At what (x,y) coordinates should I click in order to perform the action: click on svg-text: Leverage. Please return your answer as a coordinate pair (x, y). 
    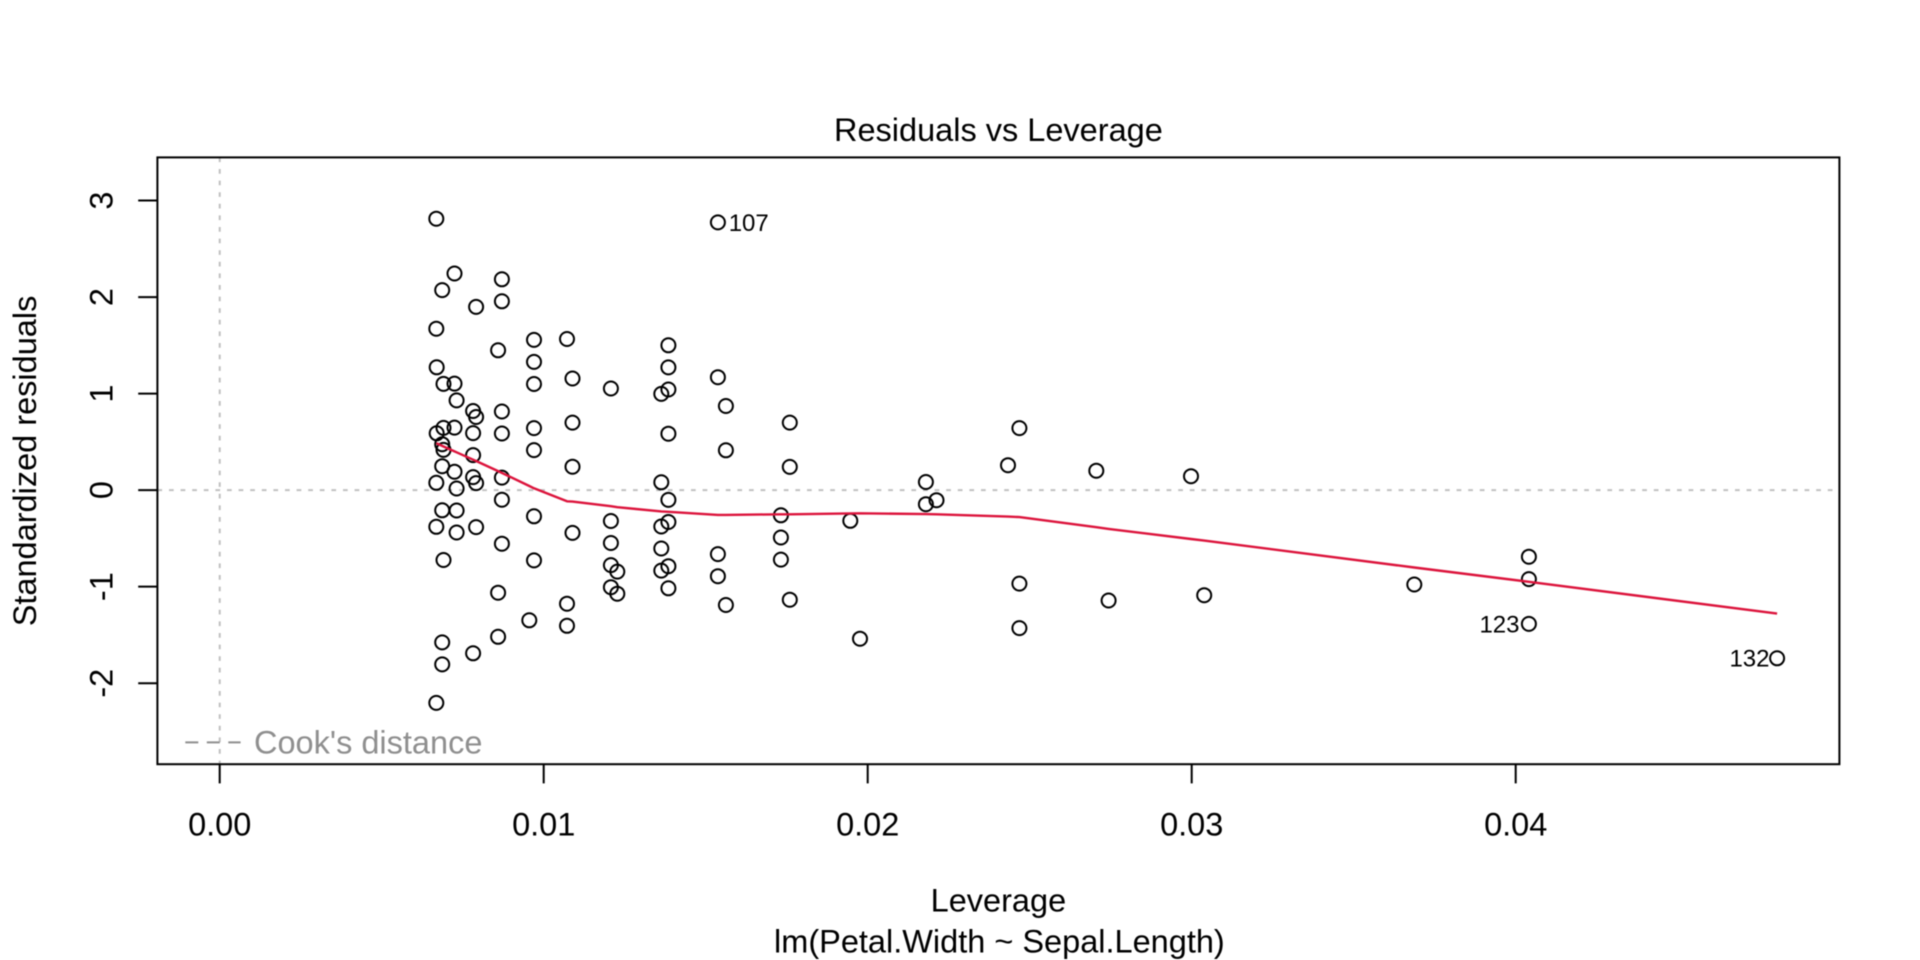
    Looking at the image, I should click on (999, 901).